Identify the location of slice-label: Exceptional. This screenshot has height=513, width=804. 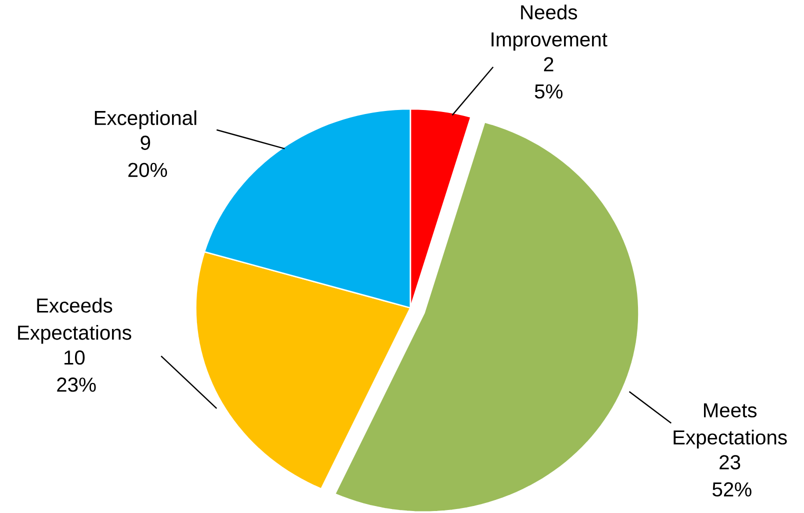
(145, 120).